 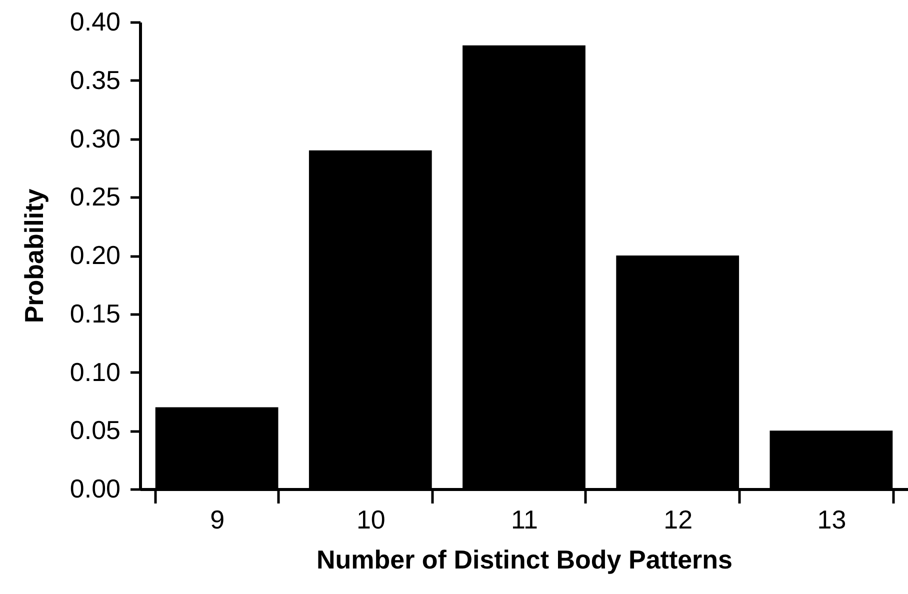 I want to click on y-tick-label: 0.20, so click(x=95, y=255).